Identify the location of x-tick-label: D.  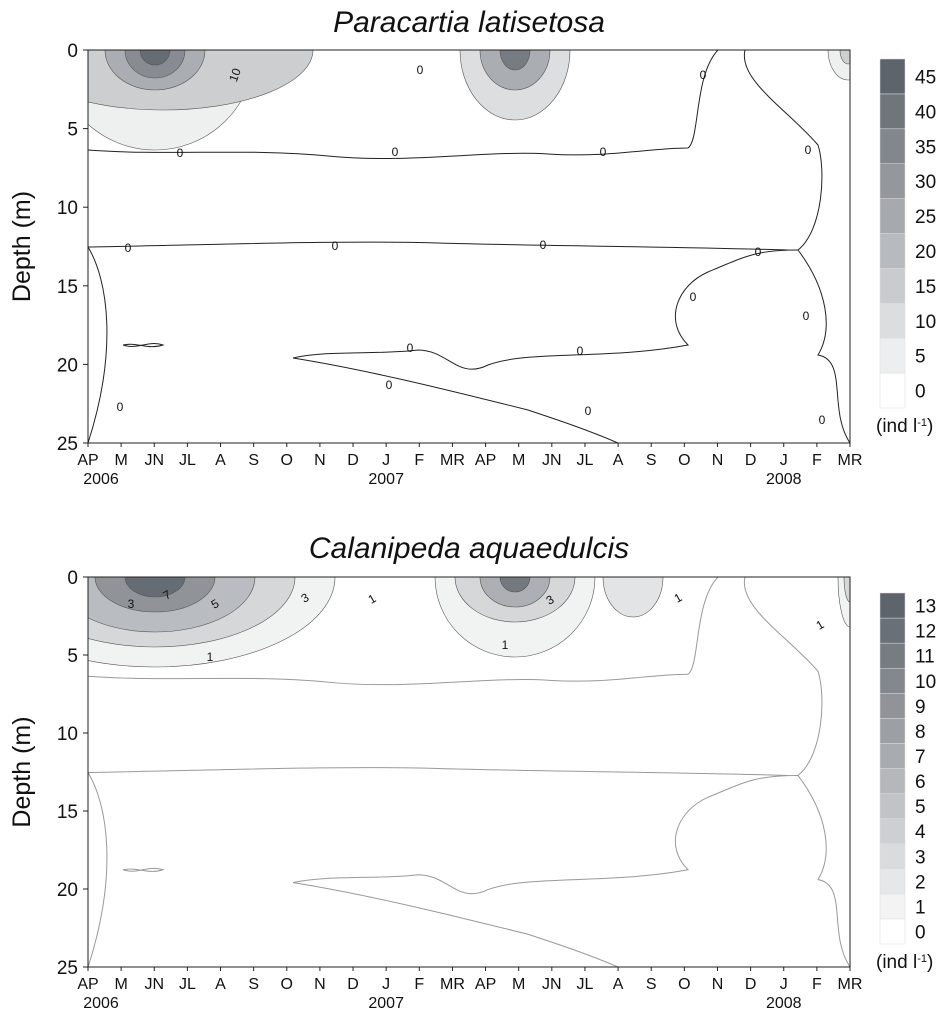
(353, 460).